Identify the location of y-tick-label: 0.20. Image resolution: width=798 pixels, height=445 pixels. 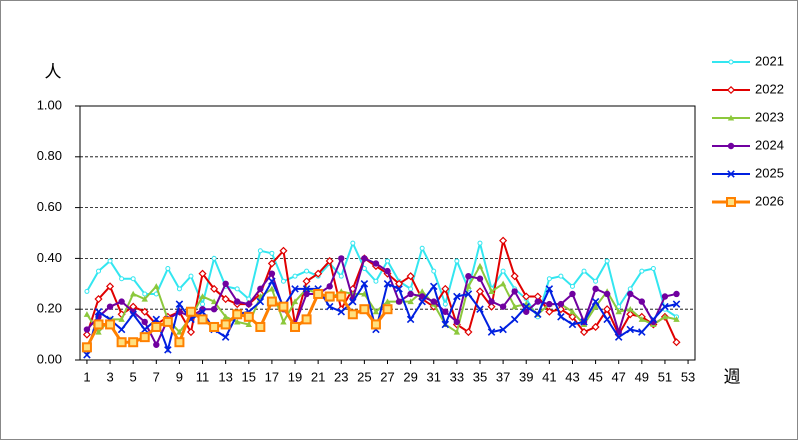
(49, 308).